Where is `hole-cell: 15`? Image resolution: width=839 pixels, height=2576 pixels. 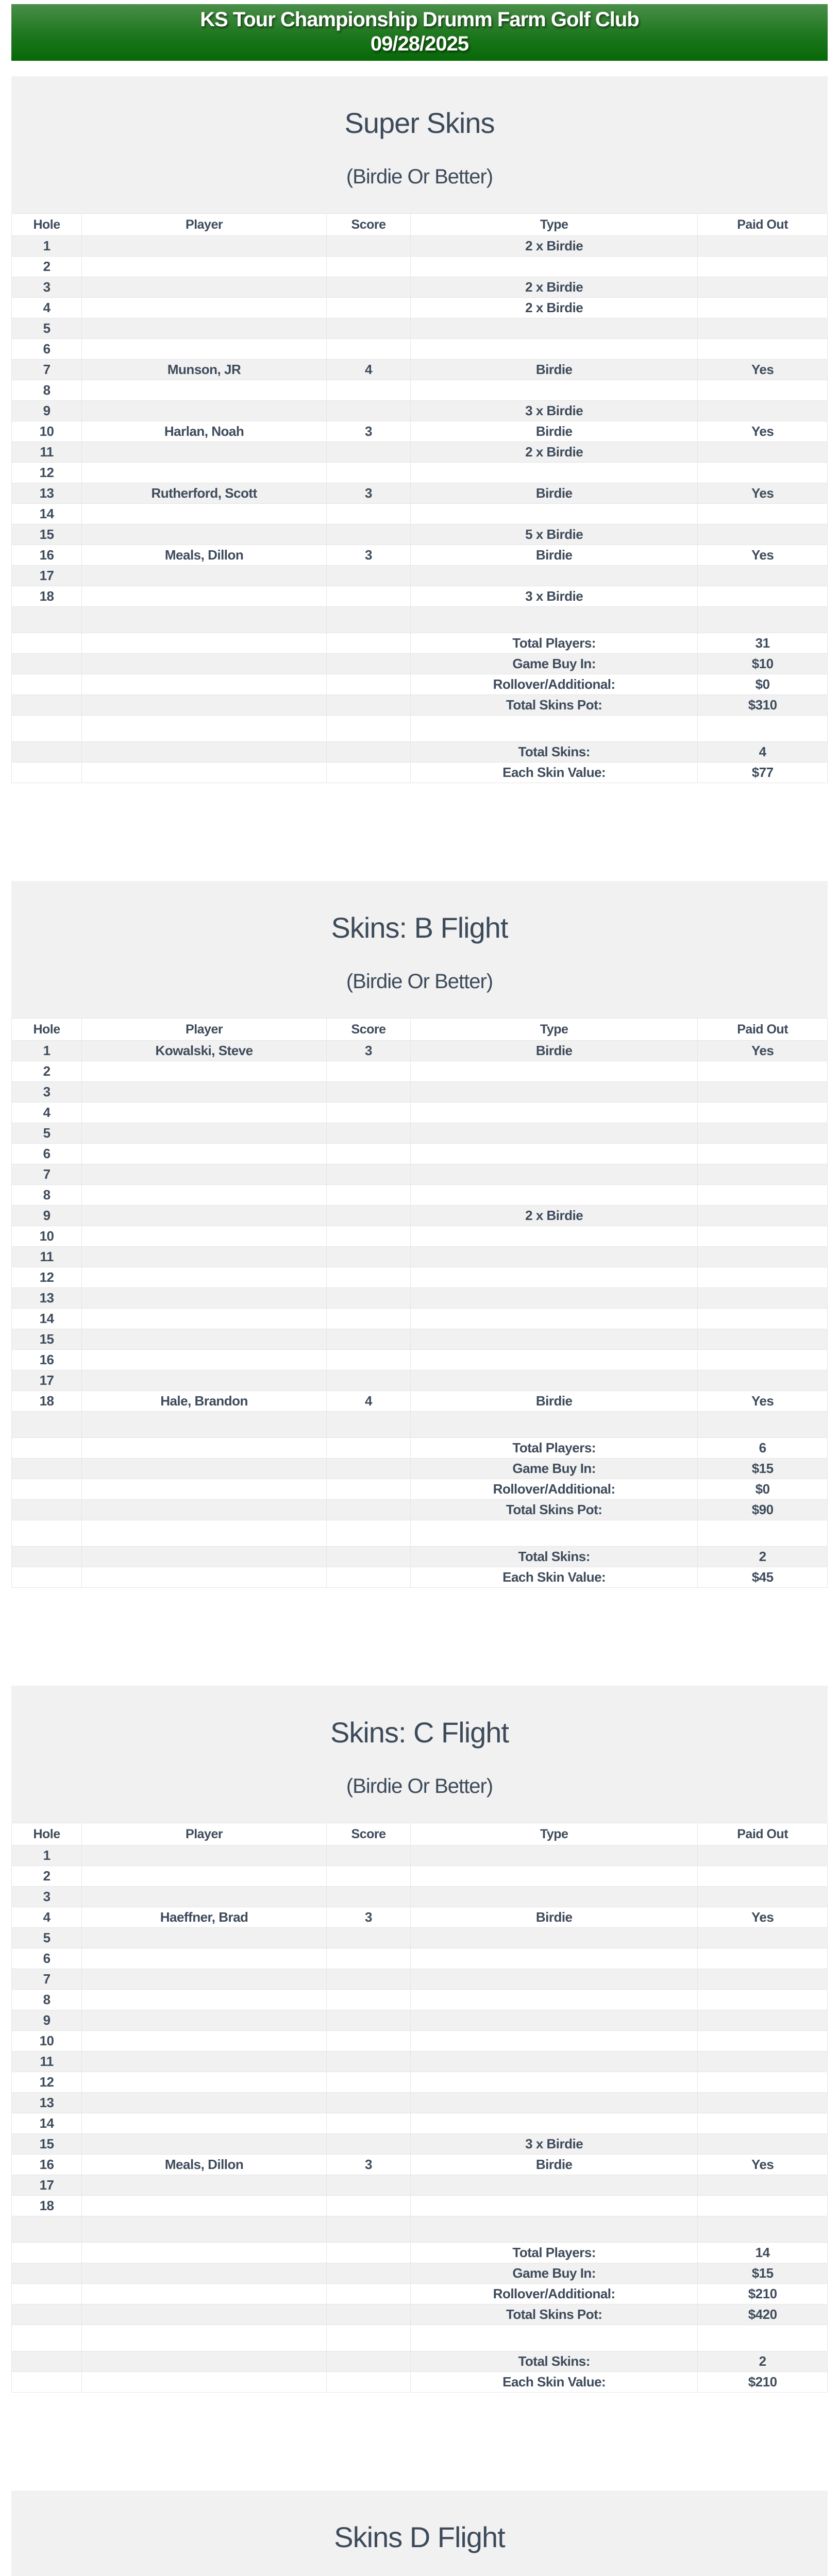
hole-cell: 15 is located at coordinates (46, 534).